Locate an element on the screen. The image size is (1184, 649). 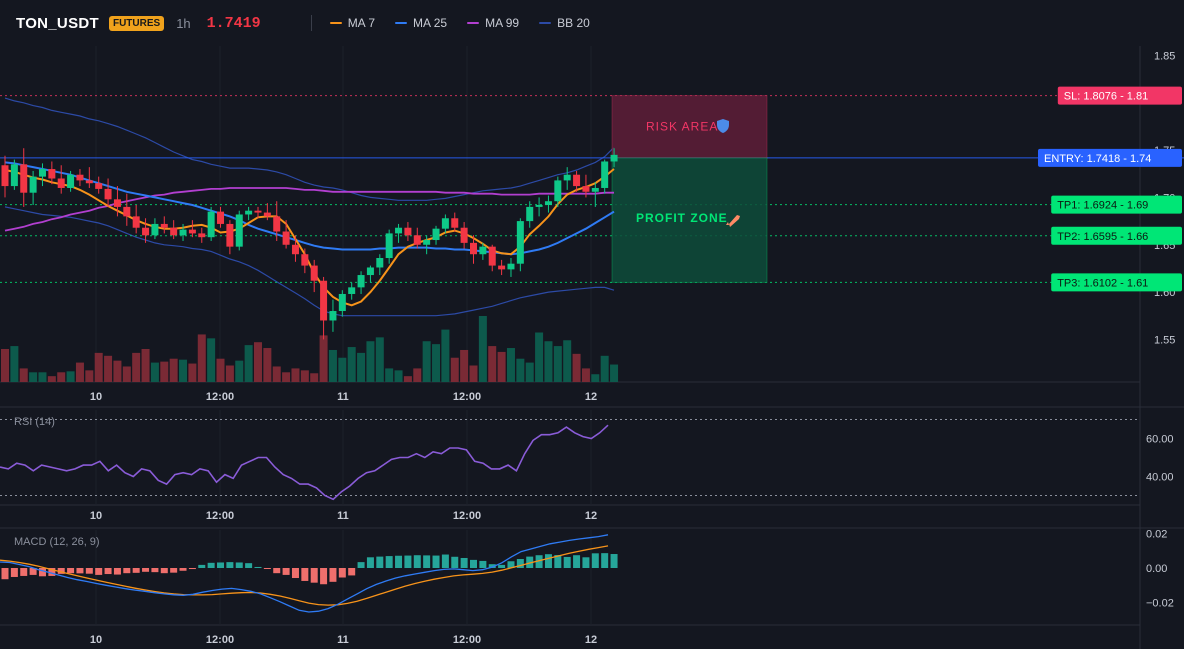
macd-signal-line is located at coordinates (304, 575).